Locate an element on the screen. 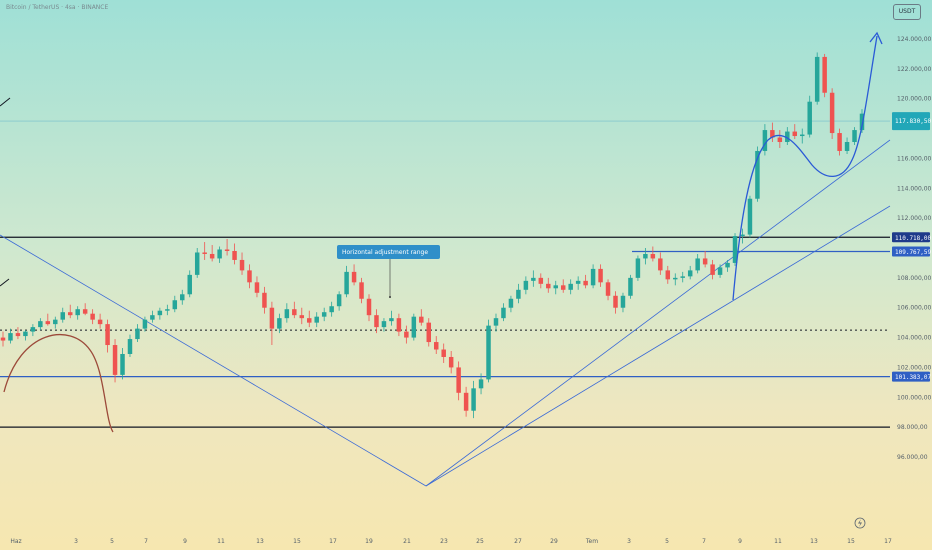  y-tick-label: 124.000,00 is located at coordinates (914, 39).